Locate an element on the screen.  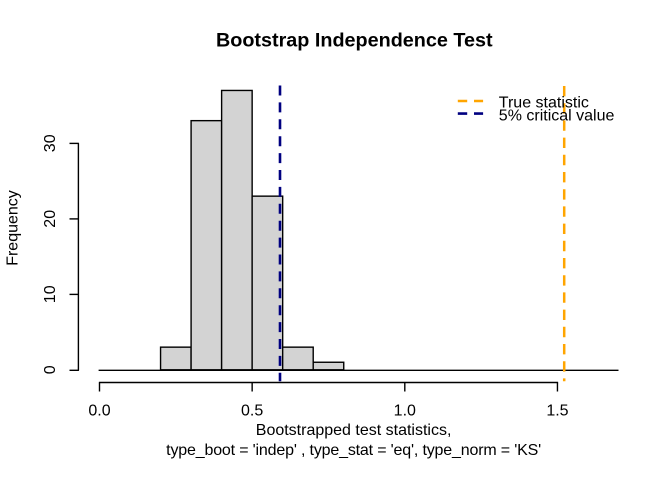
svg-text: Bootstrapped test statistics, is located at coordinates (354, 430).